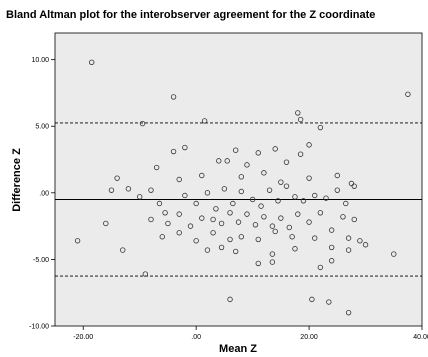 This screenshot has width=428, height=357. Describe the element at coordinates (40, 60) in the screenshot. I see `y-tick-label: 10.00` at that location.